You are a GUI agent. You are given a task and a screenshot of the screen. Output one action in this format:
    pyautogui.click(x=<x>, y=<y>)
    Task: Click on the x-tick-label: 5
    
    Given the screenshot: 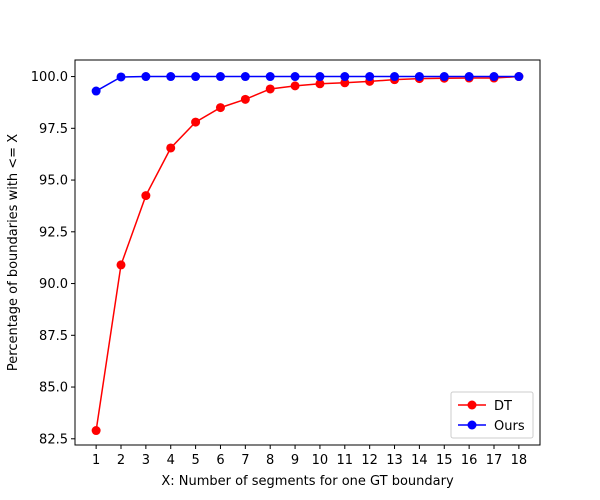 What is the action you would take?
    pyautogui.click(x=195, y=460)
    